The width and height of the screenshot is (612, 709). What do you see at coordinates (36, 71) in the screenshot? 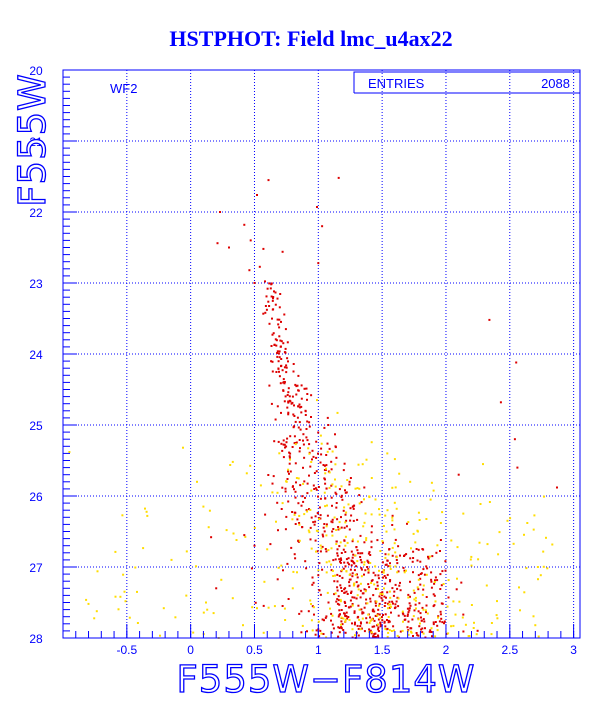
I see `y-tick-label: 20` at bounding box center [36, 71].